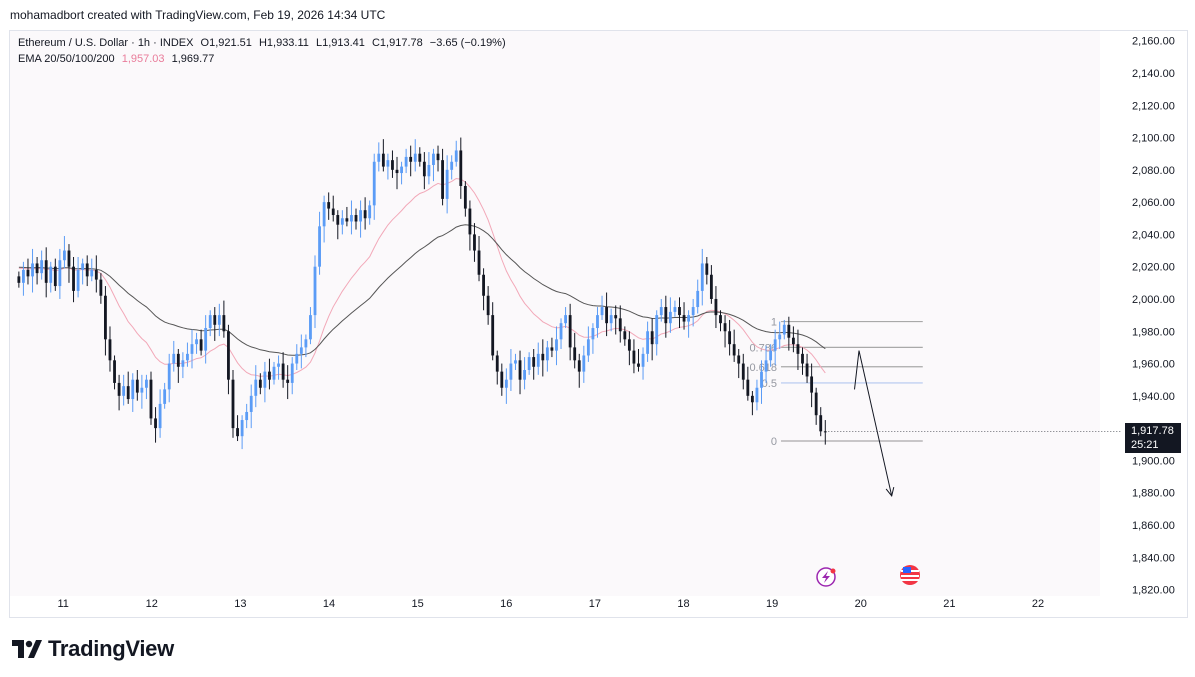 This screenshot has height=677, width=1195. I want to click on x-tick-label: 15, so click(418, 604).